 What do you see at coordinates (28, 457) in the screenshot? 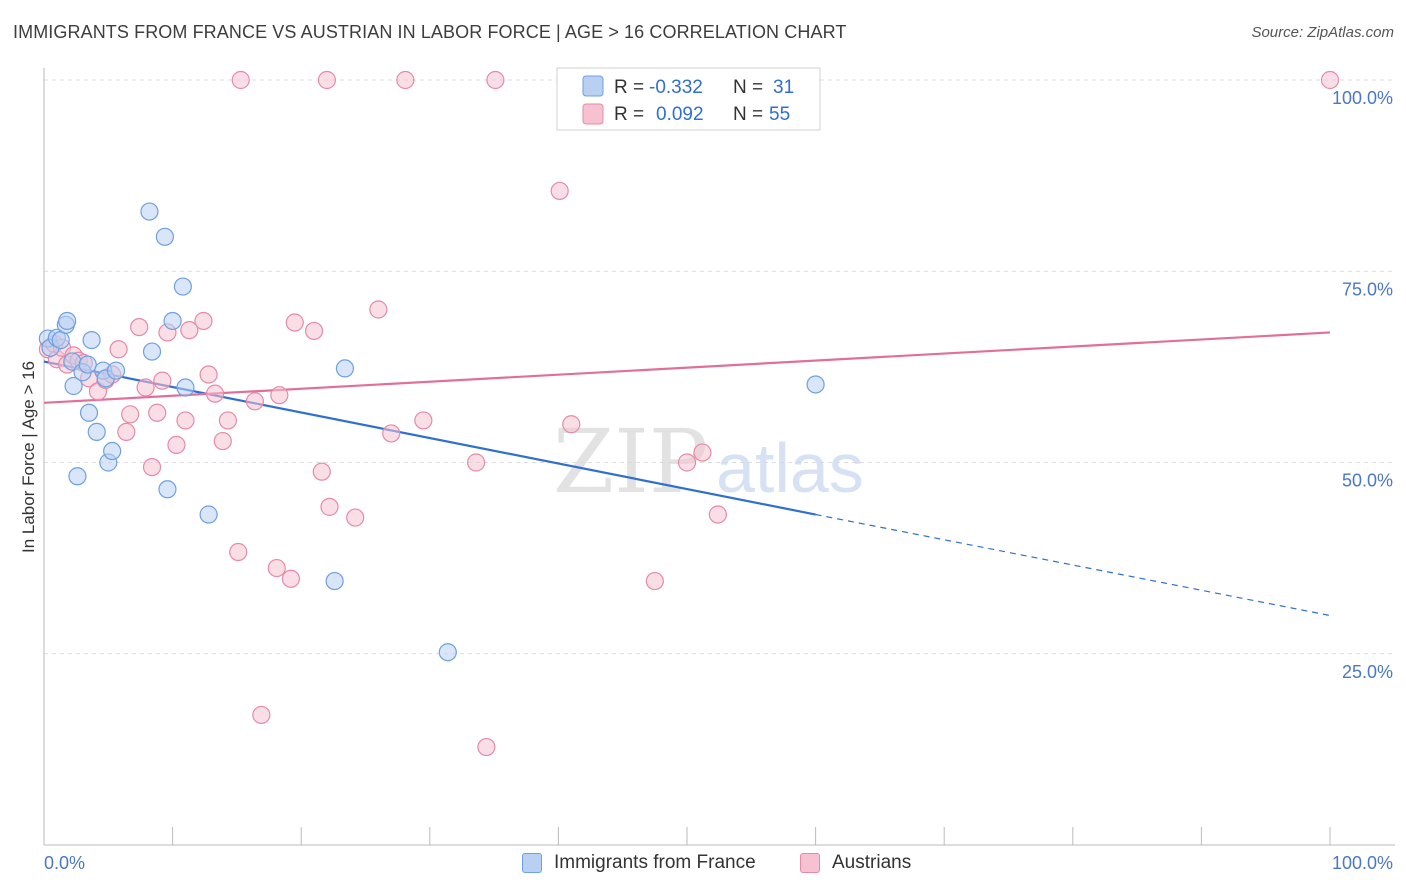
I see `y-axis-label: In Labor Force | Age > 16` at bounding box center [28, 457].